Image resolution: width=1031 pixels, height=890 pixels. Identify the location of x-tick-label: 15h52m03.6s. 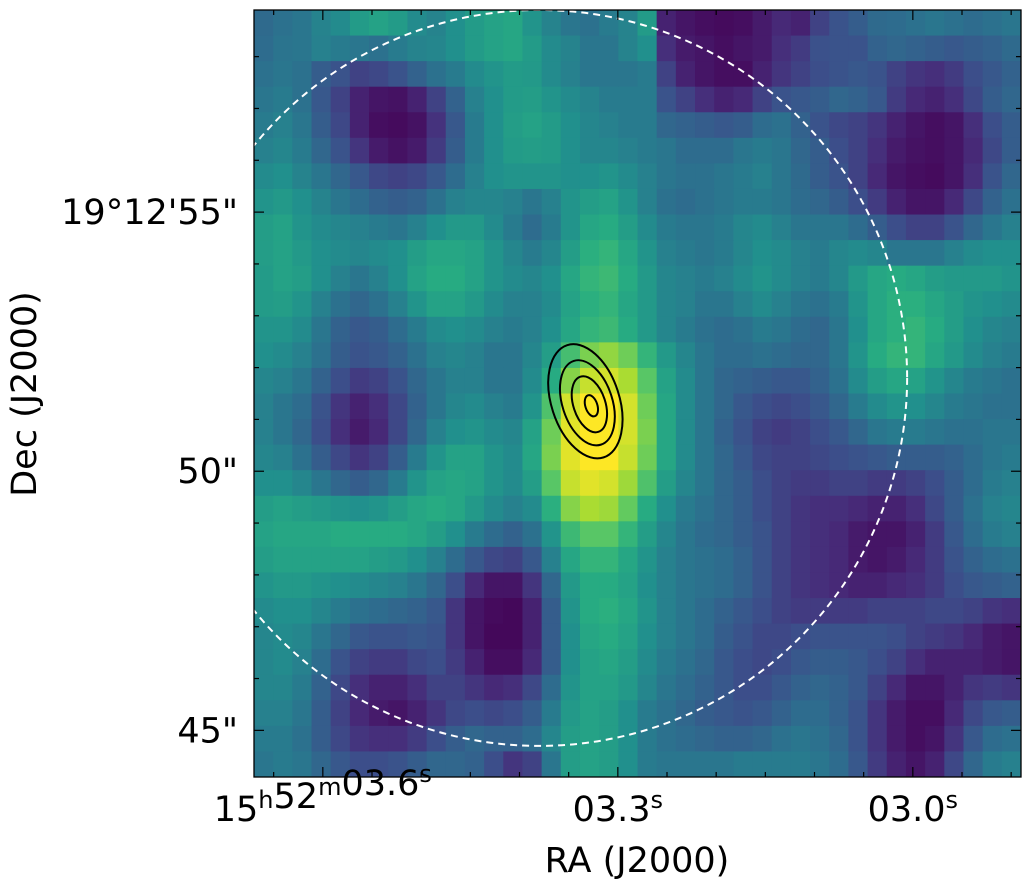
(323, 795).